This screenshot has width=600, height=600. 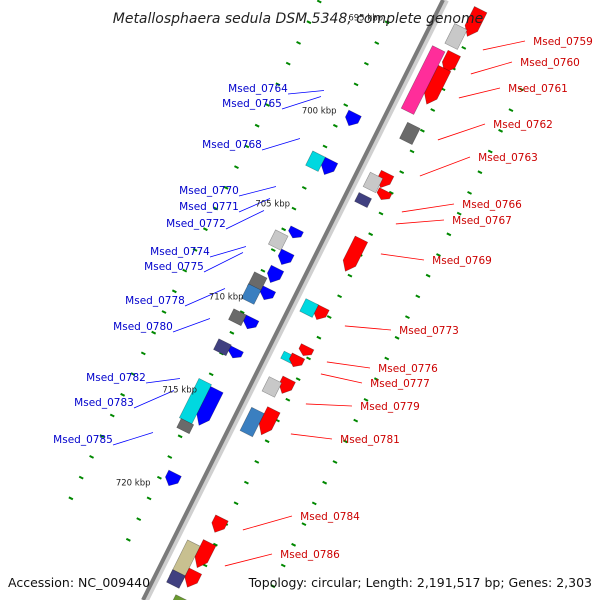 I want to click on reverse-gene-label: Msed_0778, so click(x=155, y=301).